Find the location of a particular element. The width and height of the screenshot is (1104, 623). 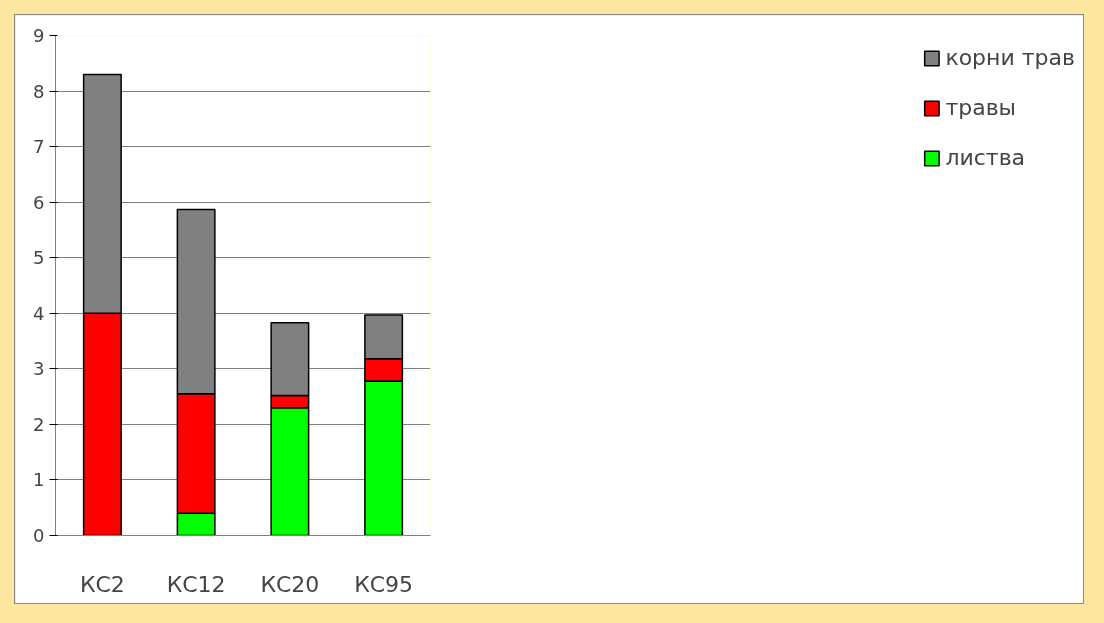

x-tick-label: КС2 is located at coordinates (102, 584).